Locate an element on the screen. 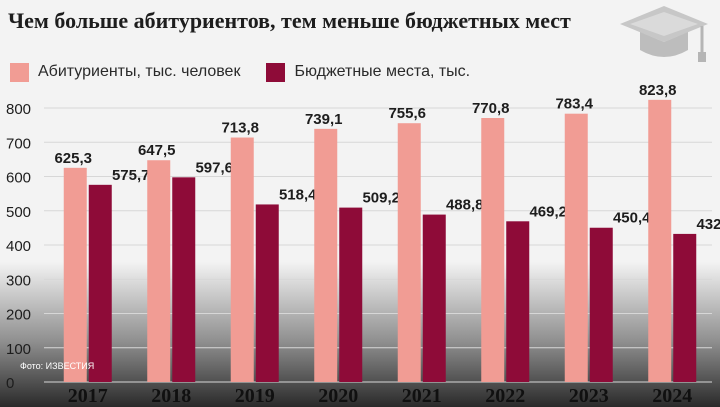 This screenshot has height=407, width=720. data-label: 647,5 is located at coordinates (157, 150).